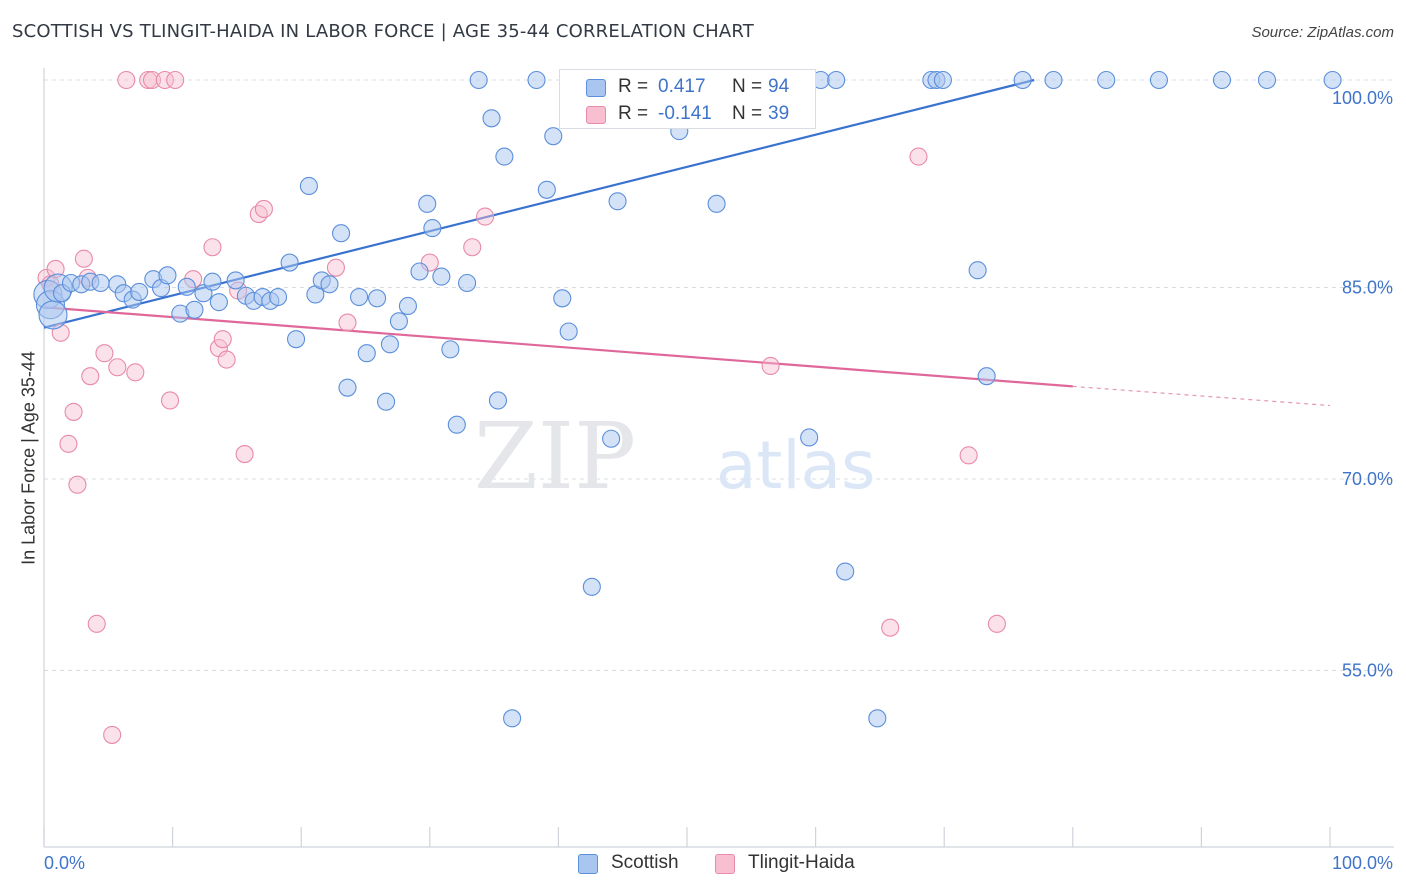  What do you see at coordinates (685, 113) in the screenshot?
I see `r-value: -0.141` at bounding box center [685, 113].